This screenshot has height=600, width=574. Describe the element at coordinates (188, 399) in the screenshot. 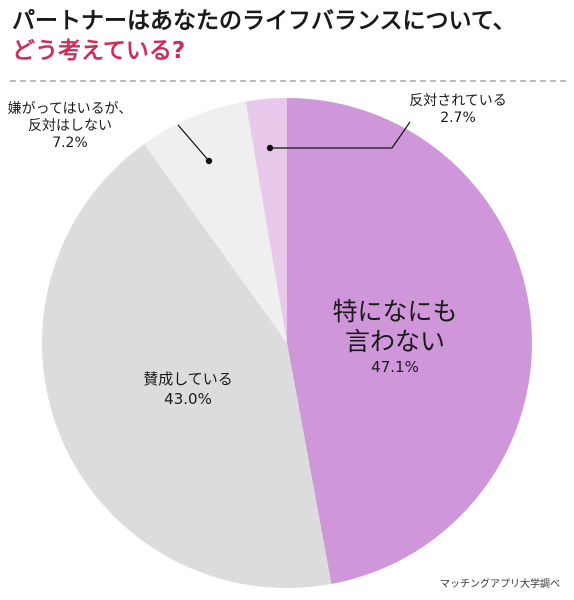

I see `slice-value-label: 43.0%` at that location.